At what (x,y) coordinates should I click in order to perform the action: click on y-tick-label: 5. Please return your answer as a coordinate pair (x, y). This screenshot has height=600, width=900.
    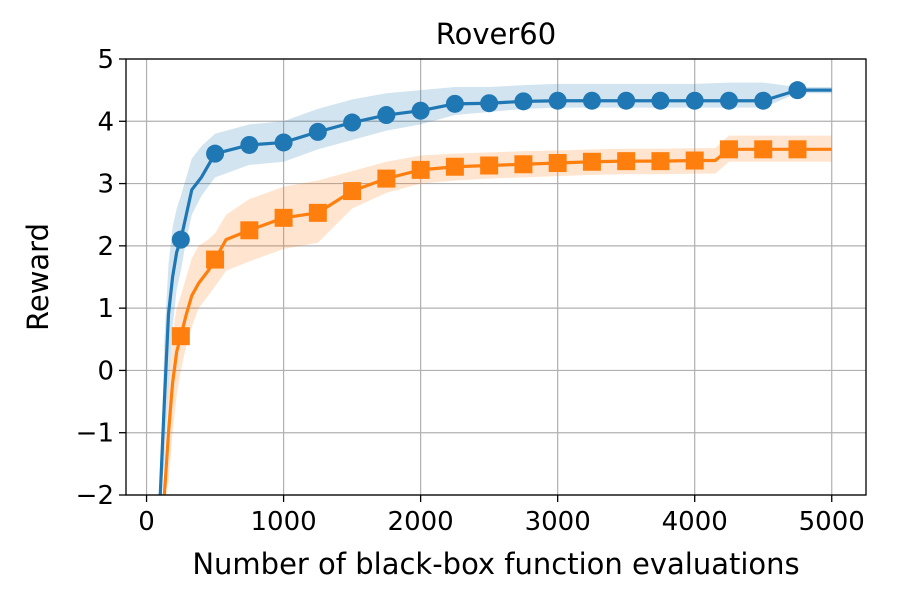
    Looking at the image, I should click on (105, 60).